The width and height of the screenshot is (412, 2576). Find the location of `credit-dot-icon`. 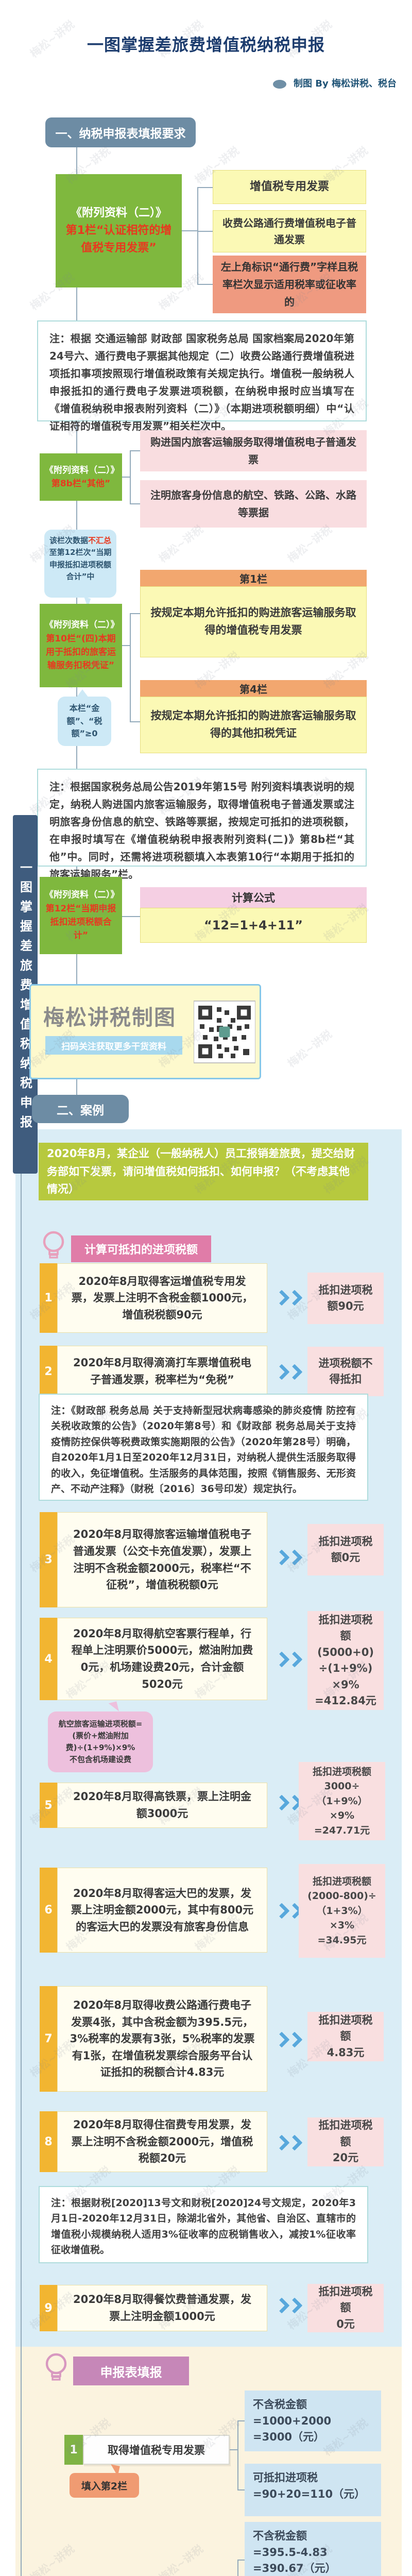

credit-dot-icon is located at coordinates (279, 84).